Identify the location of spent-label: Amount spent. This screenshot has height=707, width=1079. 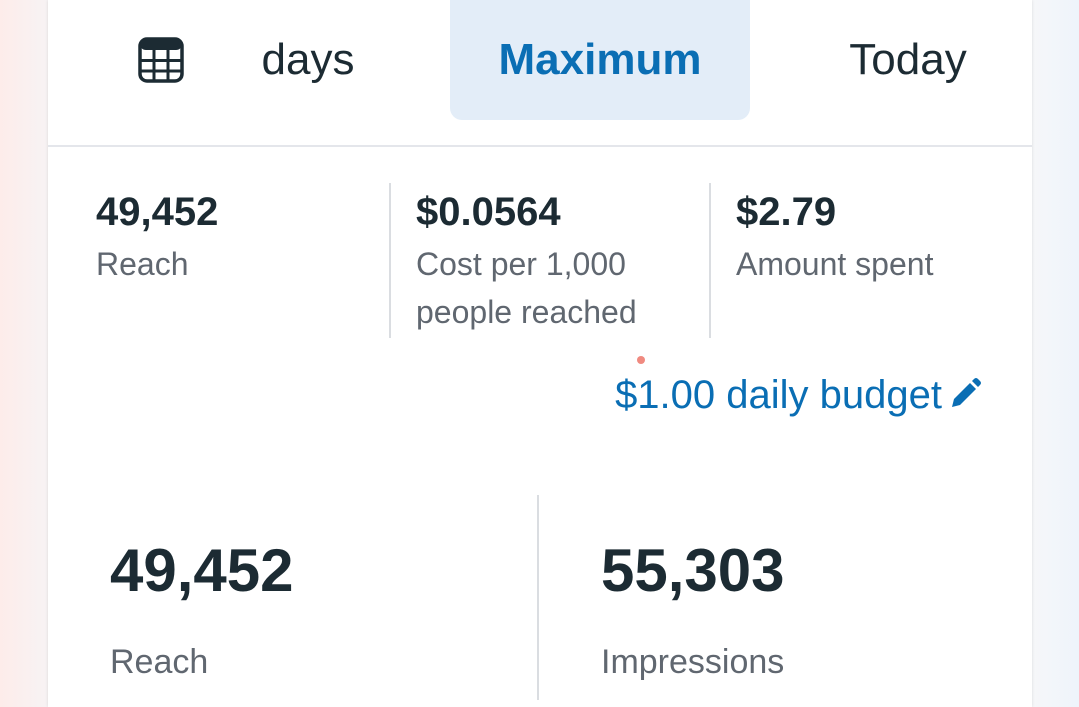
(835, 264).